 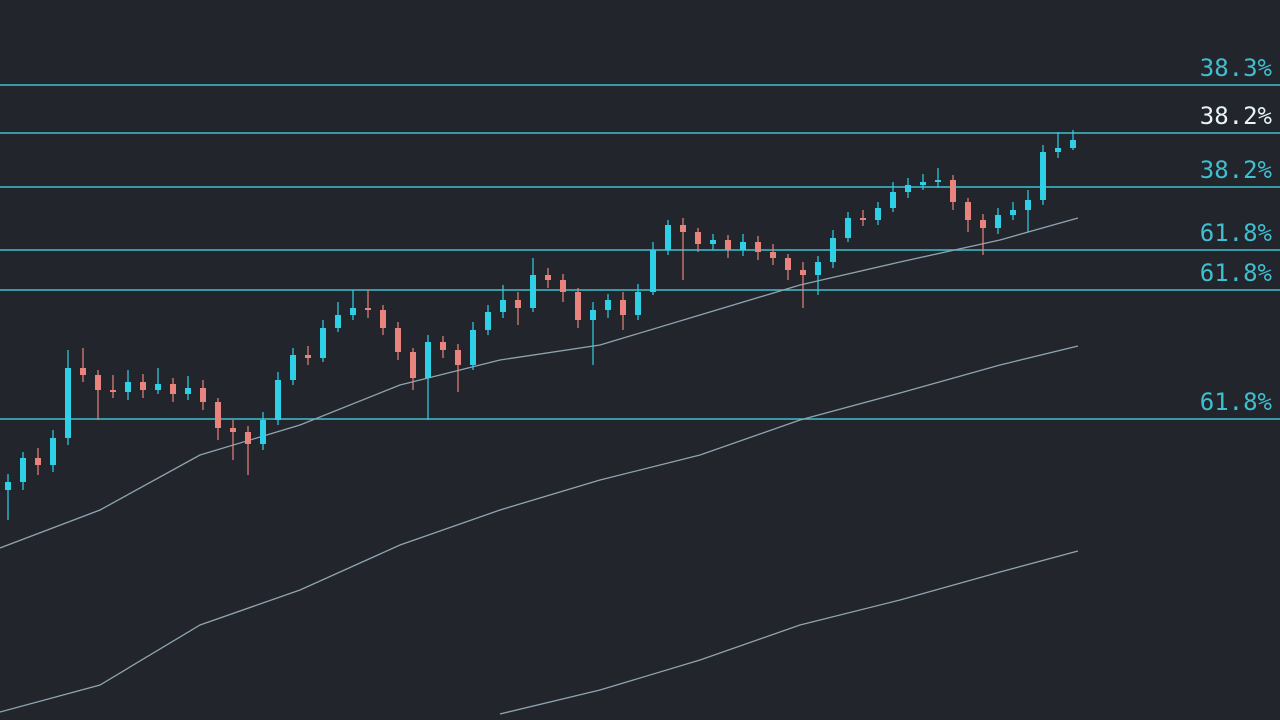 What do you see at coordinates (1236, 68) in the screenshot?
I see `level-label: 38.3%` at bounding box center [1236, 68].